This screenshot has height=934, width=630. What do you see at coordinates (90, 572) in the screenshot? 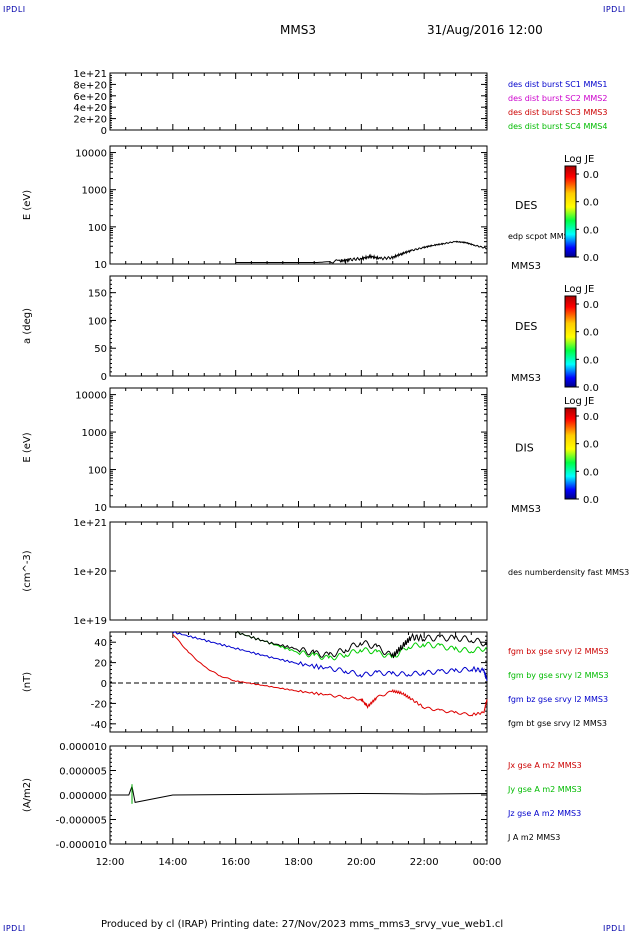
I see `y-tick-label: 1e+20` at bounding box center [90, 572].